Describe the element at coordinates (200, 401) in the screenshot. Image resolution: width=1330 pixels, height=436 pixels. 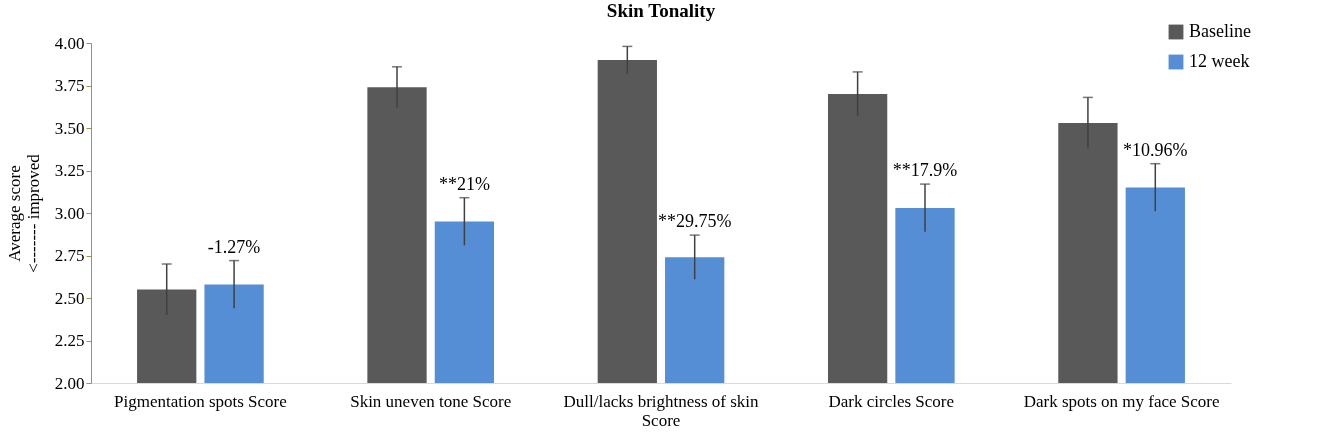
I see `x-tick-label: Pigmentation spots Score` at that location.